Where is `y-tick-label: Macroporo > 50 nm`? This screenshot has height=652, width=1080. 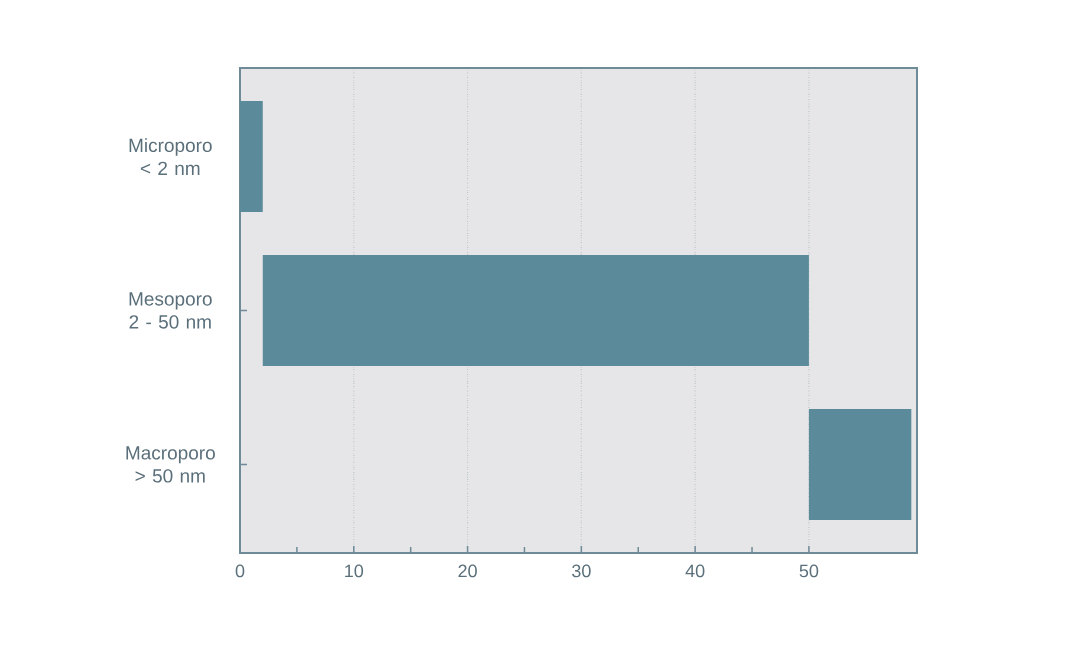 y-tick-label: Macroporo > 50 nm is located at coordinates (170, 464).